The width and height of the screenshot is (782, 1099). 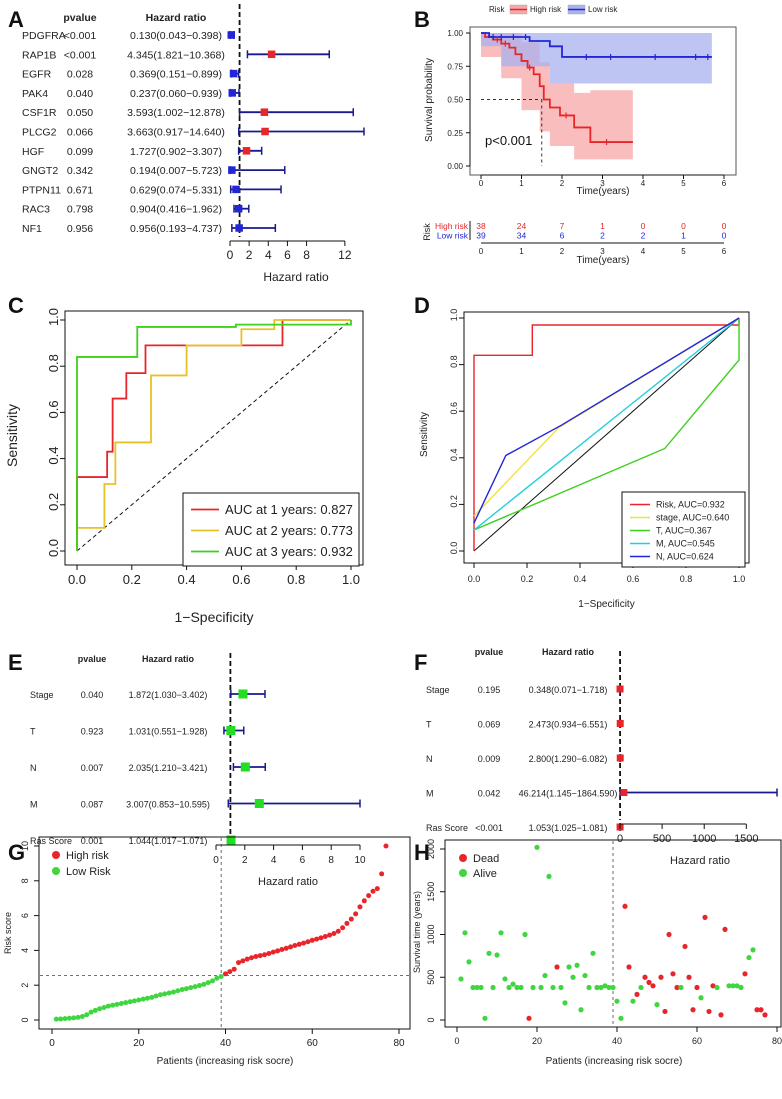 What do you see at coordinates (16, 305) in the screenshot?
I see `panel-letter-c: C` at bounding box center [16, 305].